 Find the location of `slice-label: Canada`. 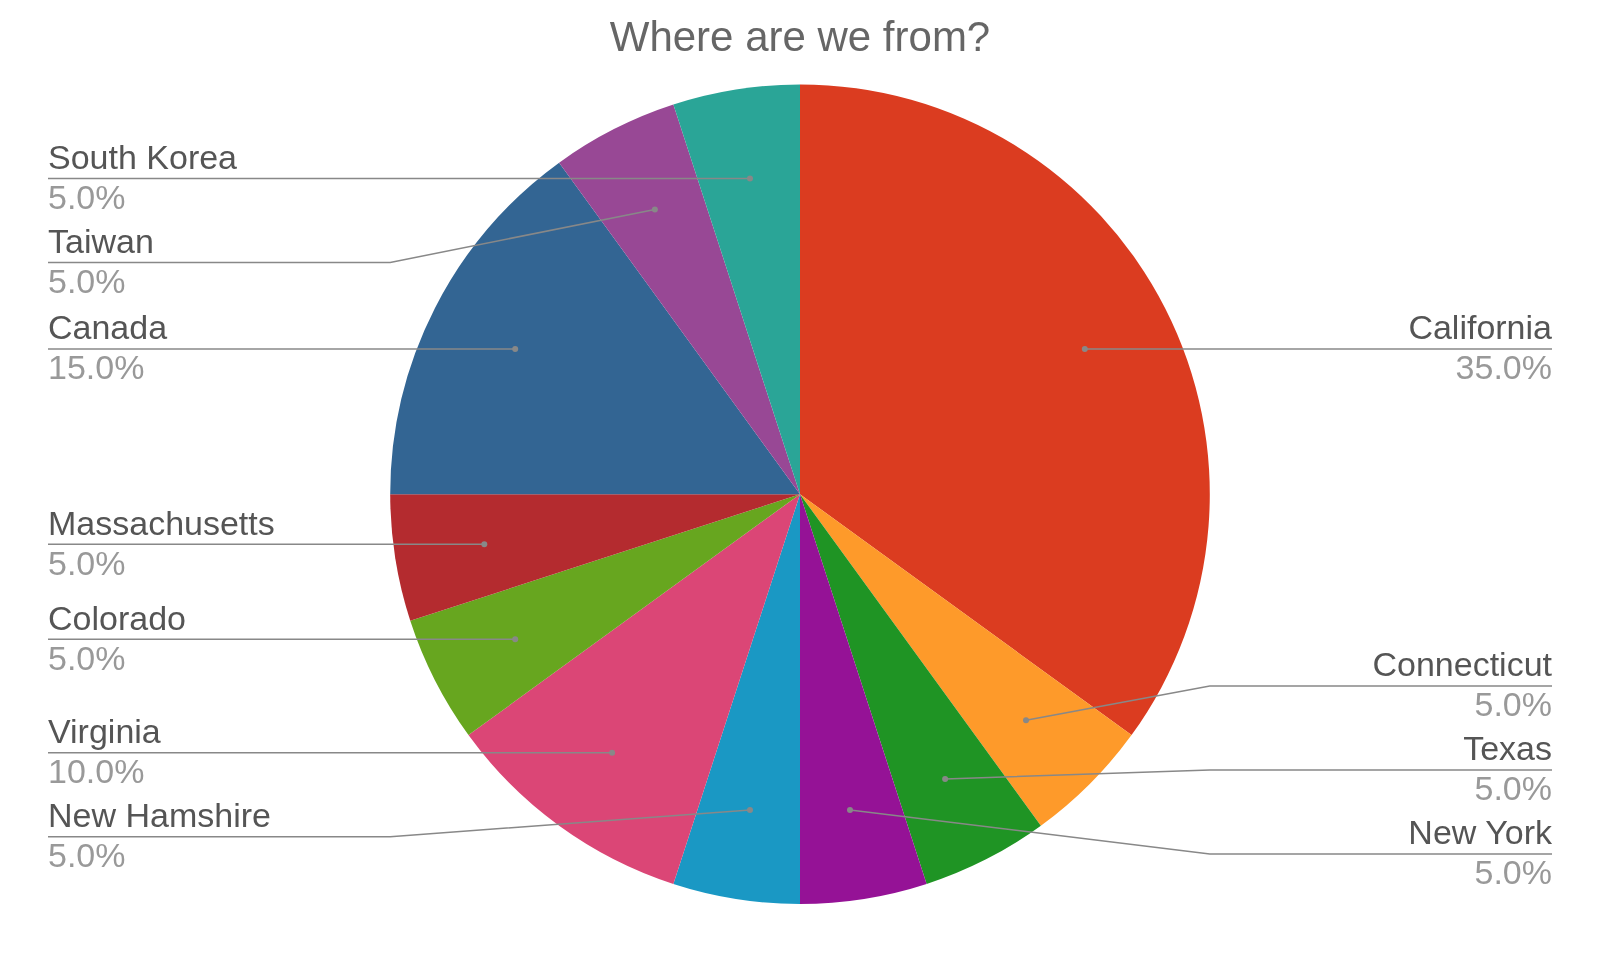

slice-label: Canada is located at coordinates (108, 327).